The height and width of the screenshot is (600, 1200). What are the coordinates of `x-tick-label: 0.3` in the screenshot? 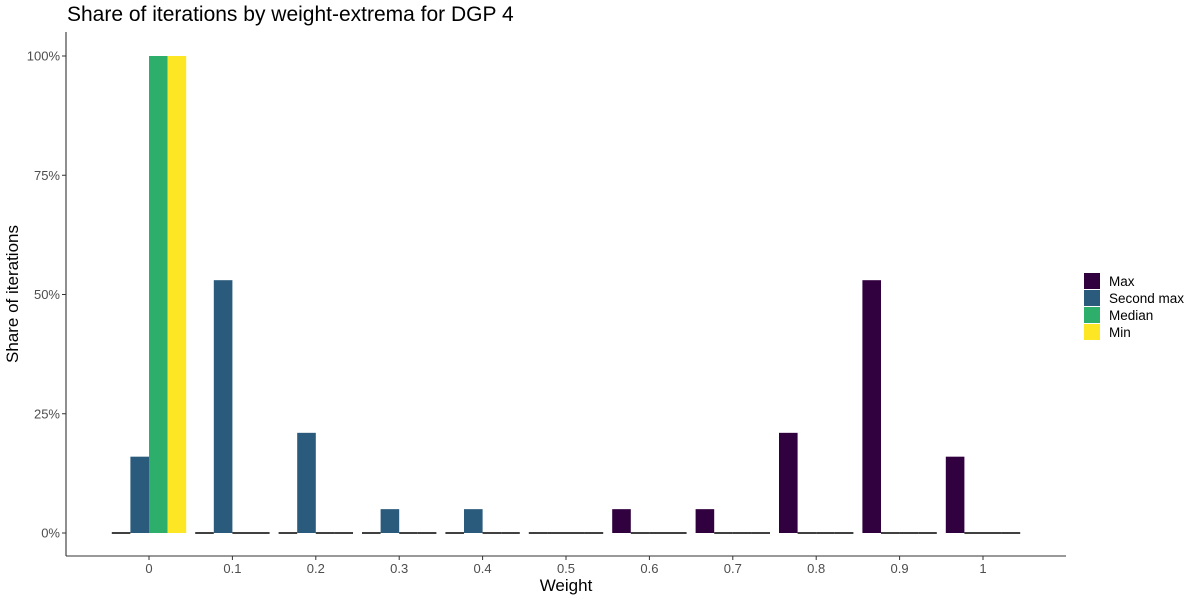 It's located at (399, 568).